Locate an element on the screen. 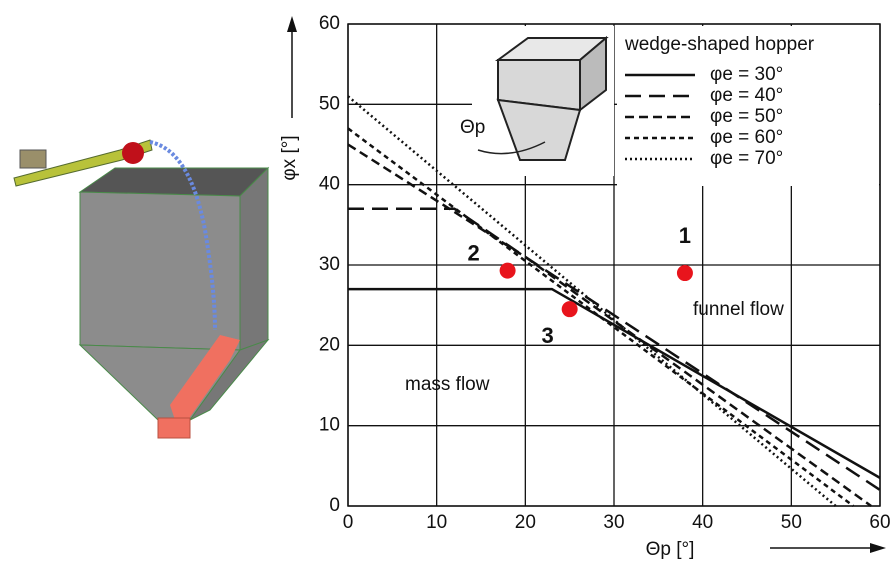 This screenshot has width=893, height=568. y-tick-label: 0 is located at coordinates (334, 505).